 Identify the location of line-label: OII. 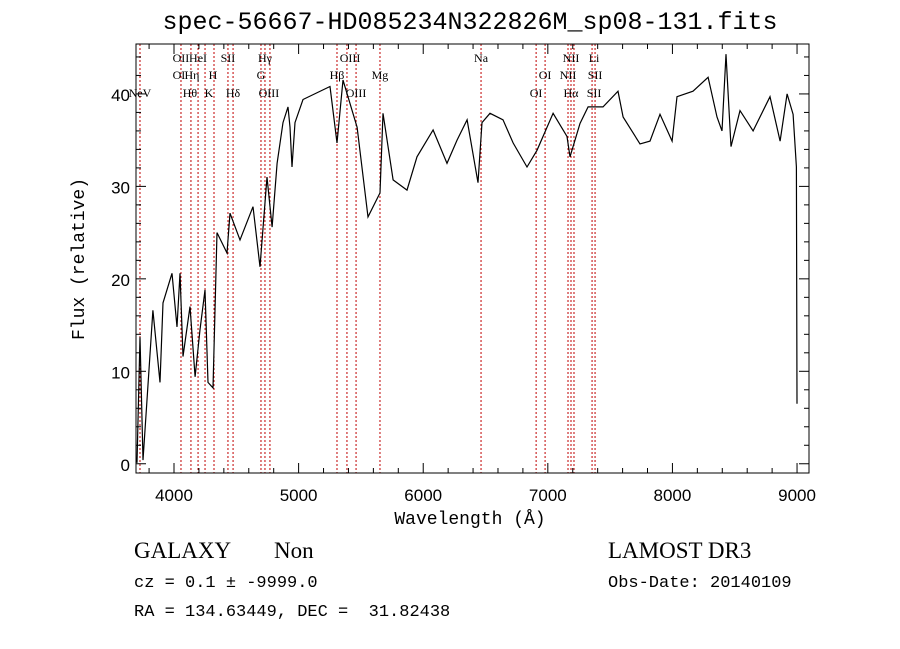
(181, 58).